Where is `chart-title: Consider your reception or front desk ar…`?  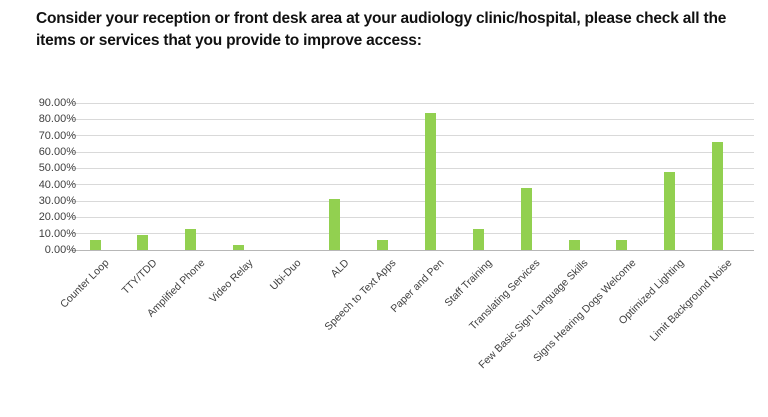
chart-title: Consider your reception or front desk ar… is located at coordinates (381, 29).